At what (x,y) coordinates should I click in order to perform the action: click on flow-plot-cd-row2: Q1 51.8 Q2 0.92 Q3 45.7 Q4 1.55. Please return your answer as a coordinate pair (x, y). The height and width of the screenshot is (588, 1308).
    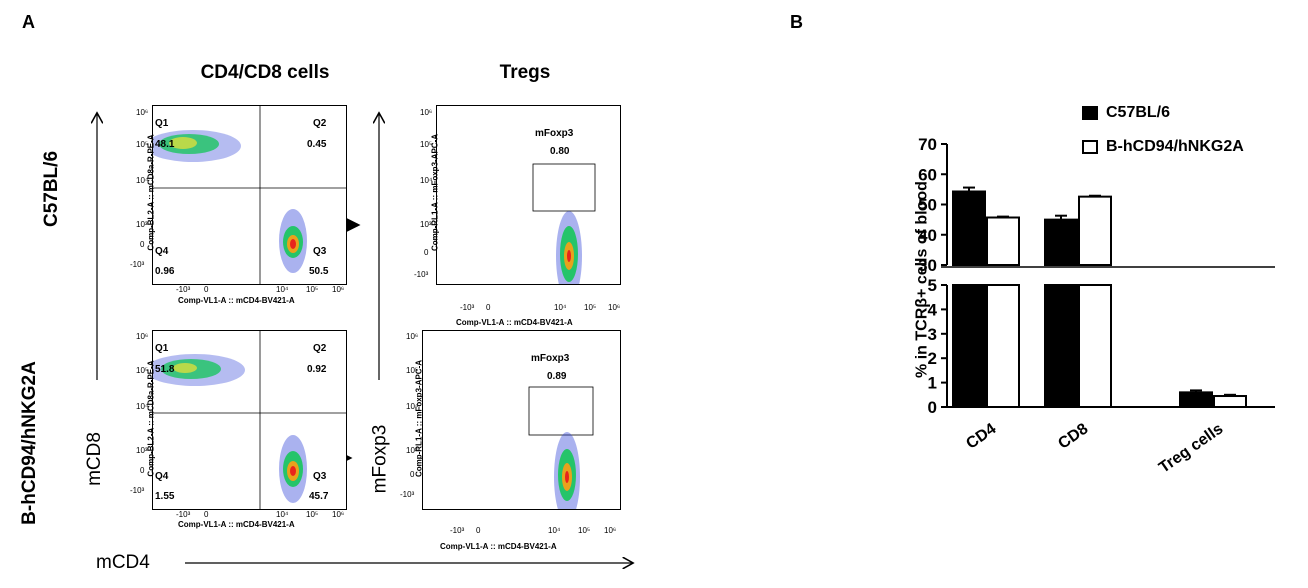
    Looking at the image, I should click on (249, 420).